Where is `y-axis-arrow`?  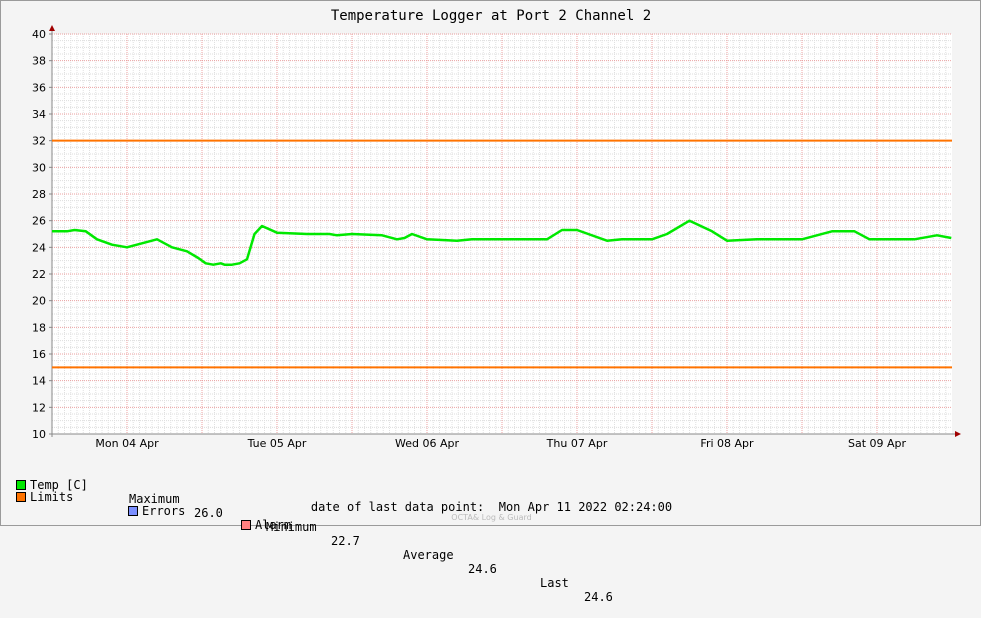
y-axis-arrow is located at coordinates (52, 28).